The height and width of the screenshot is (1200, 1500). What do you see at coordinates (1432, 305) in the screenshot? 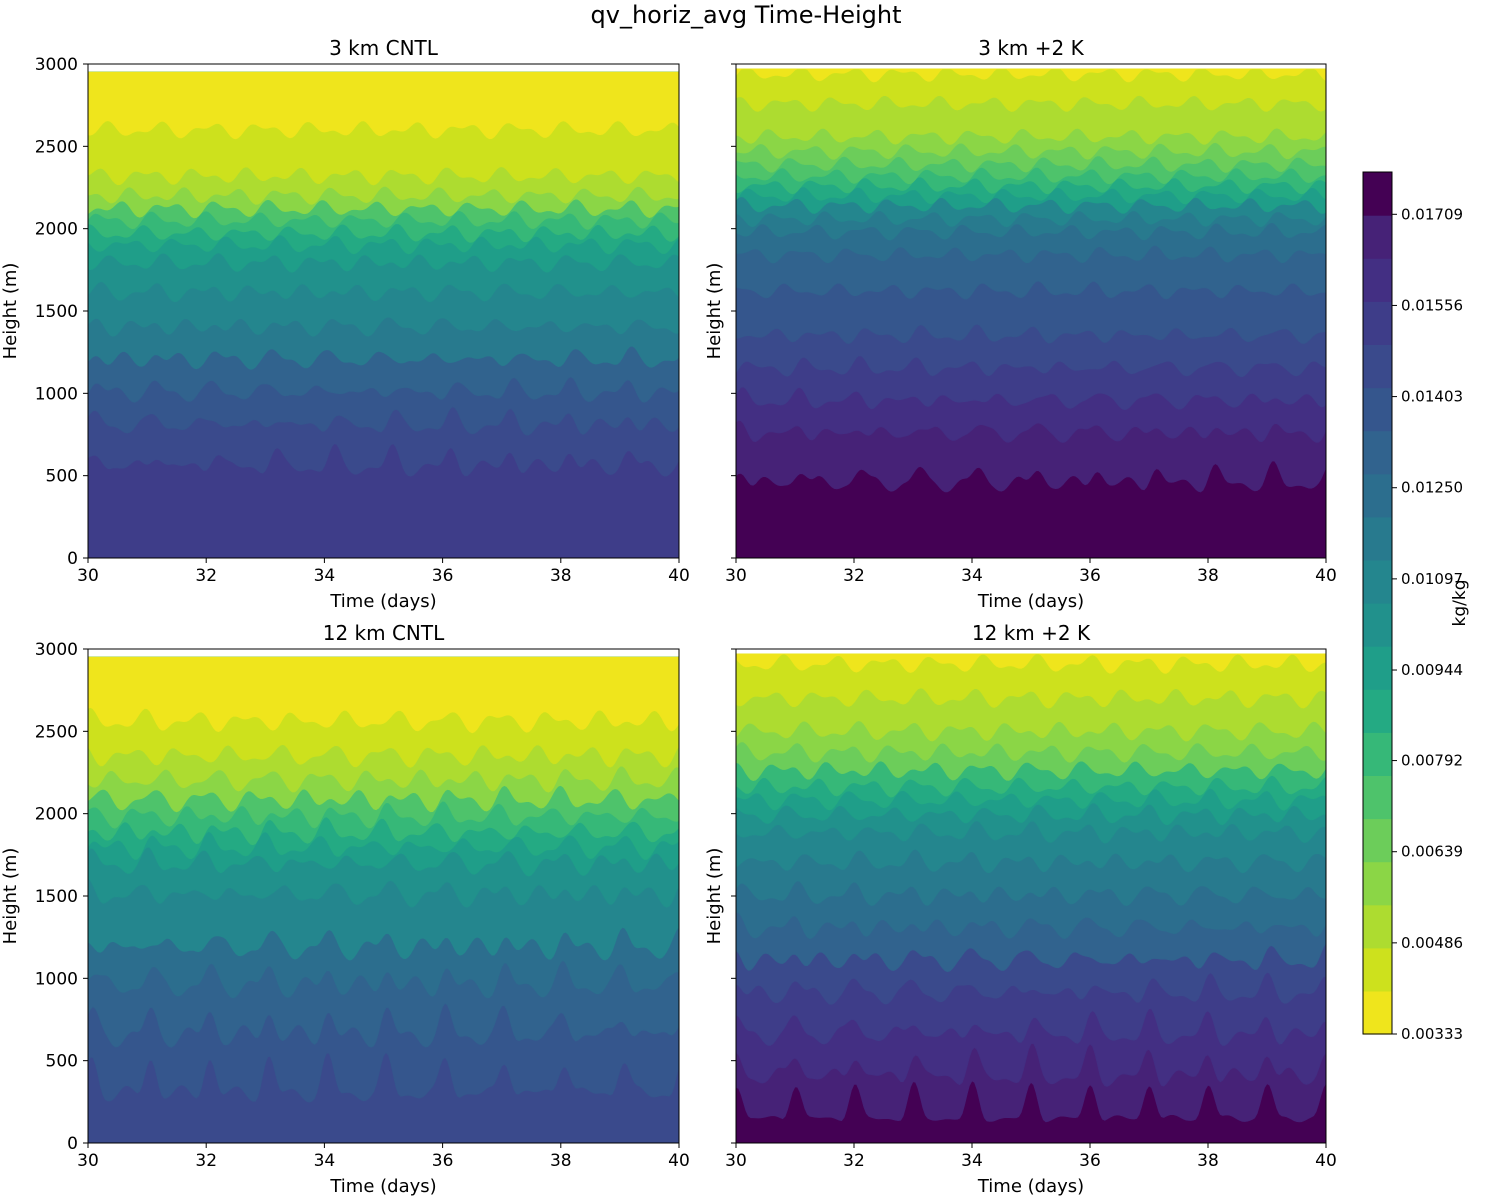
I see `colorbar-tick-label: 0.01556` at bounding box center [1432, 305].